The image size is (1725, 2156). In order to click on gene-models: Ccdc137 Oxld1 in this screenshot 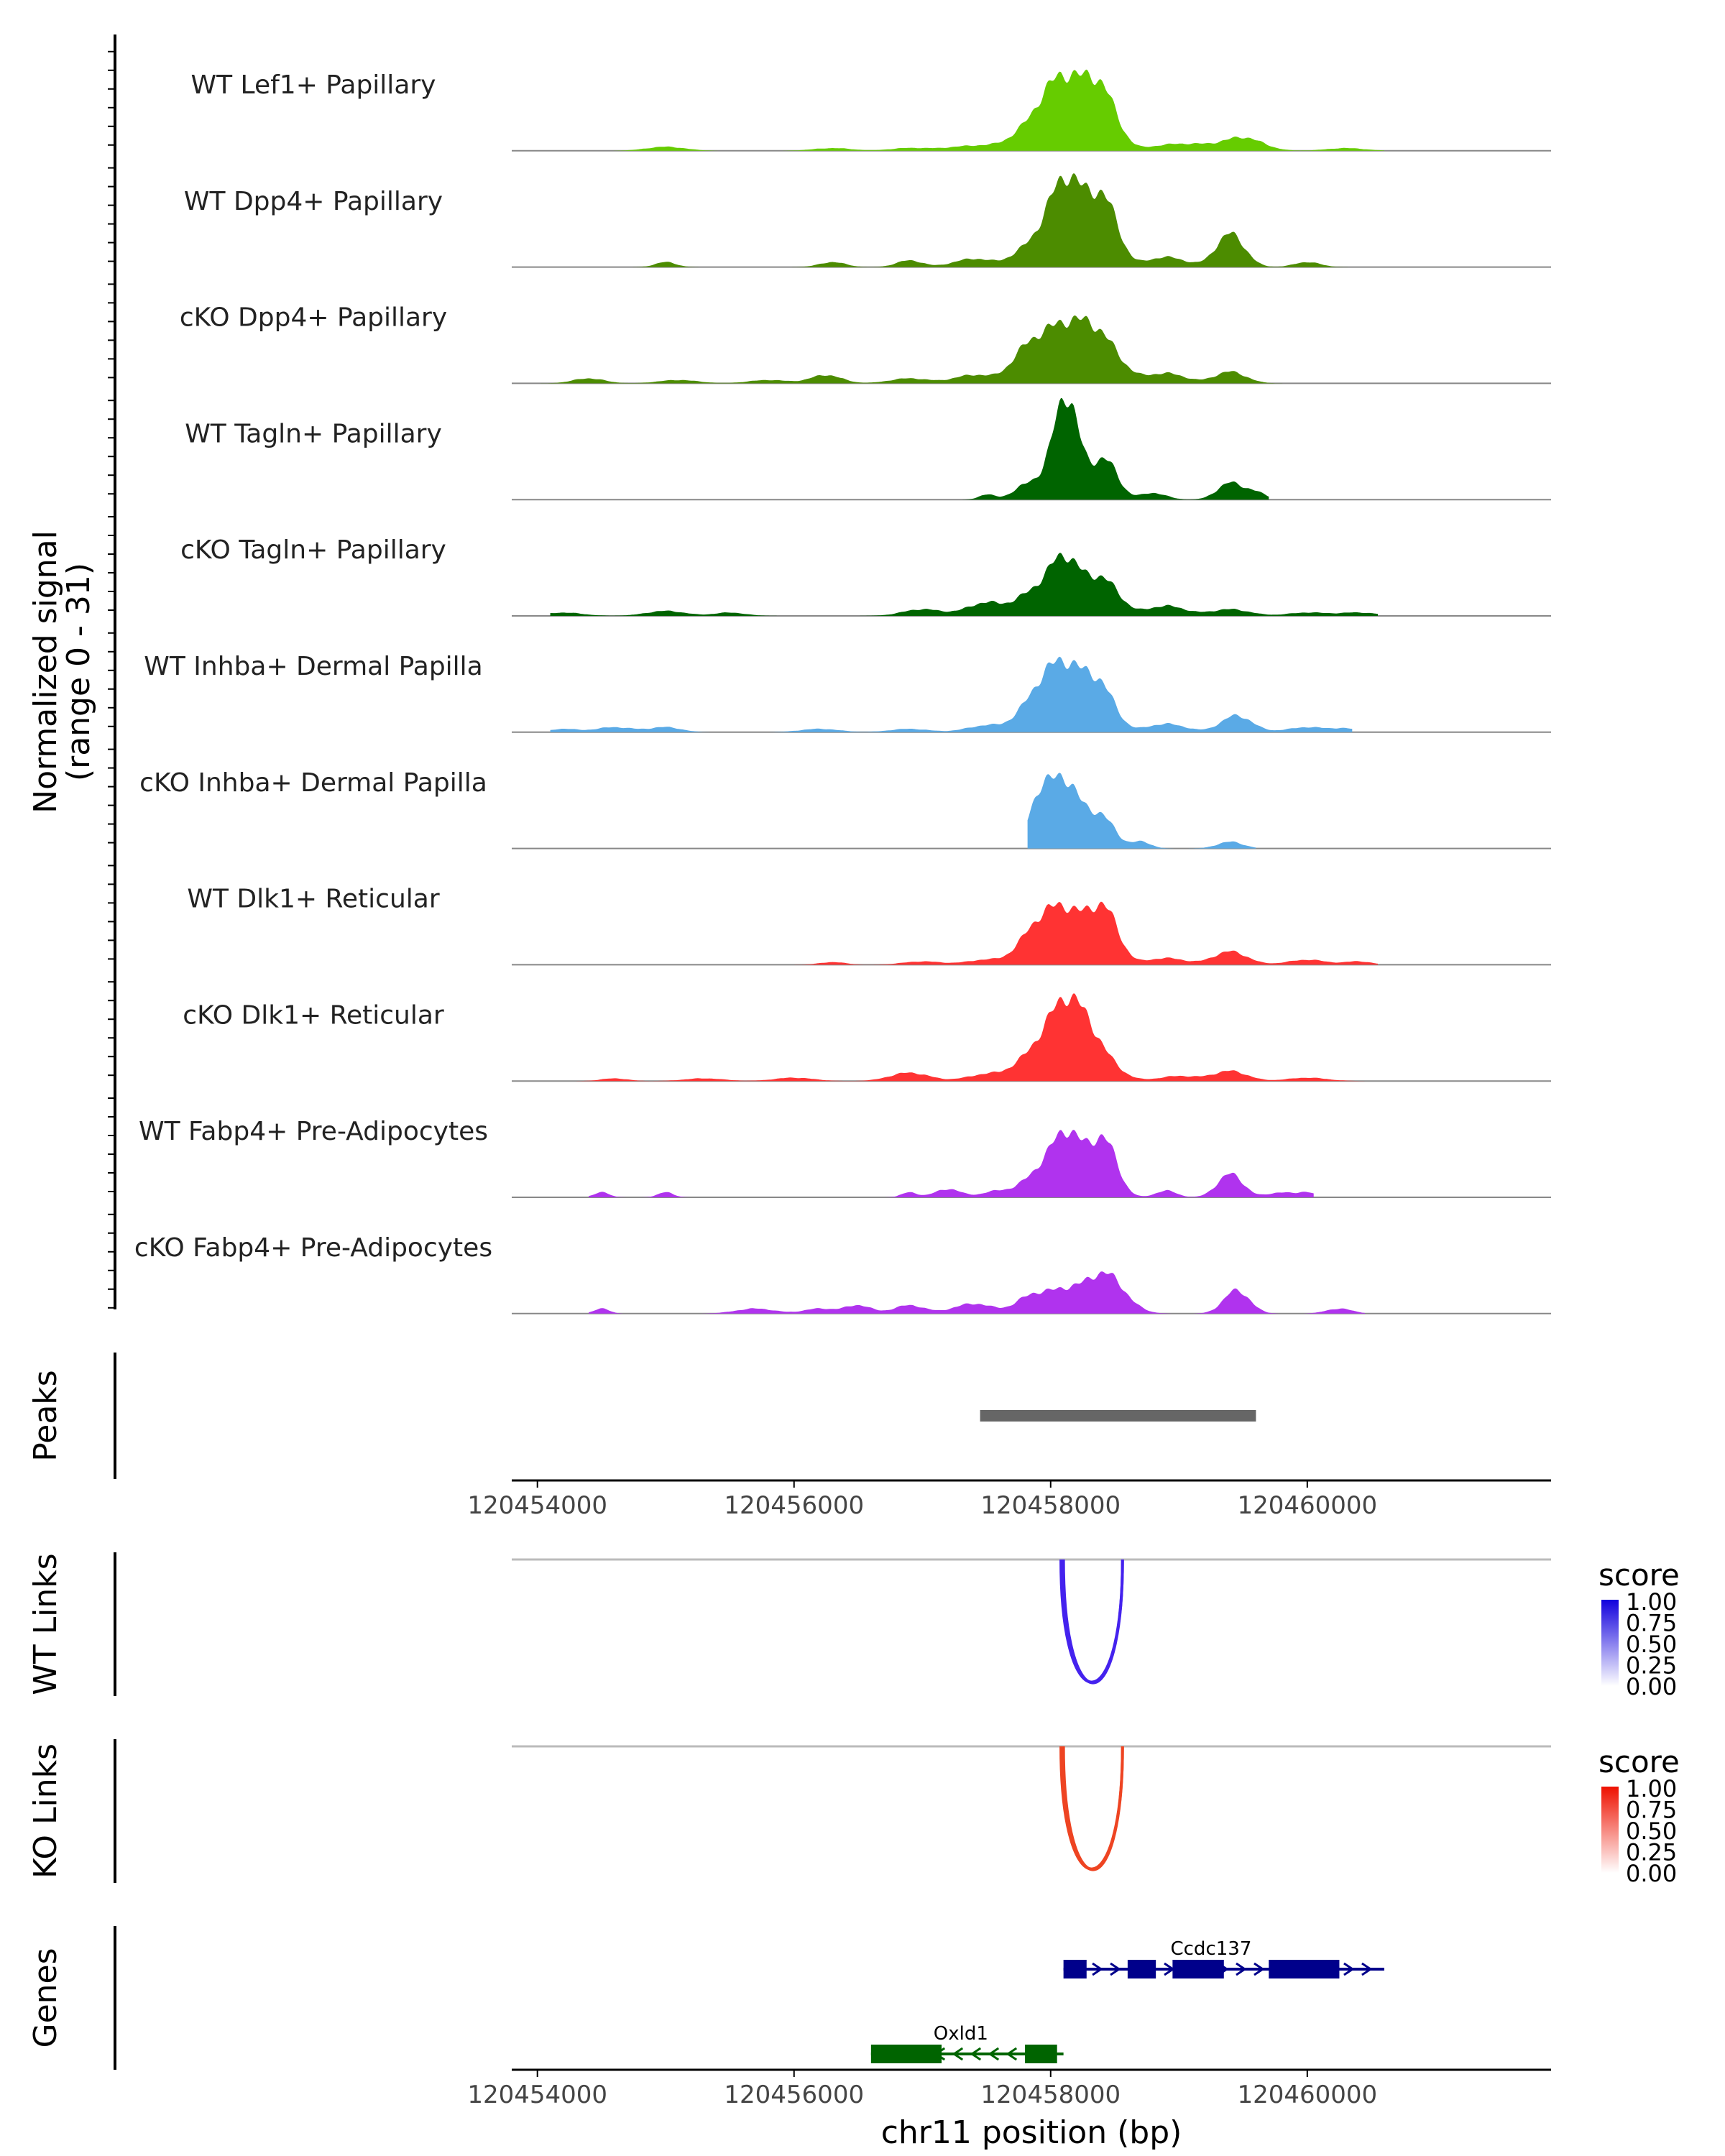, I will do `click(1127, 2000)`.